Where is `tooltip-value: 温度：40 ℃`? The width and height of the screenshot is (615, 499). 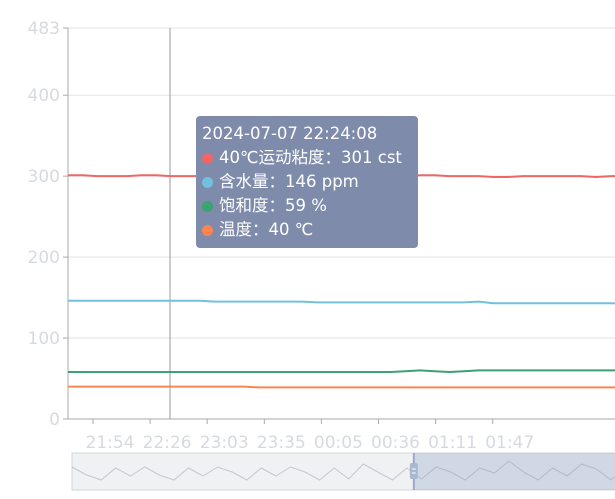 tooltip-value: 温度：40 ℃ is located at coordinates (266, 229).